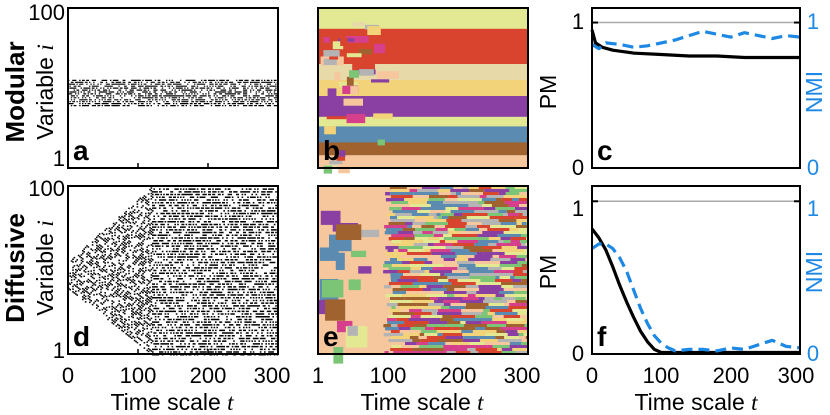  I want to click on nmi-axis-label-top: NMI, so click(814, 92).